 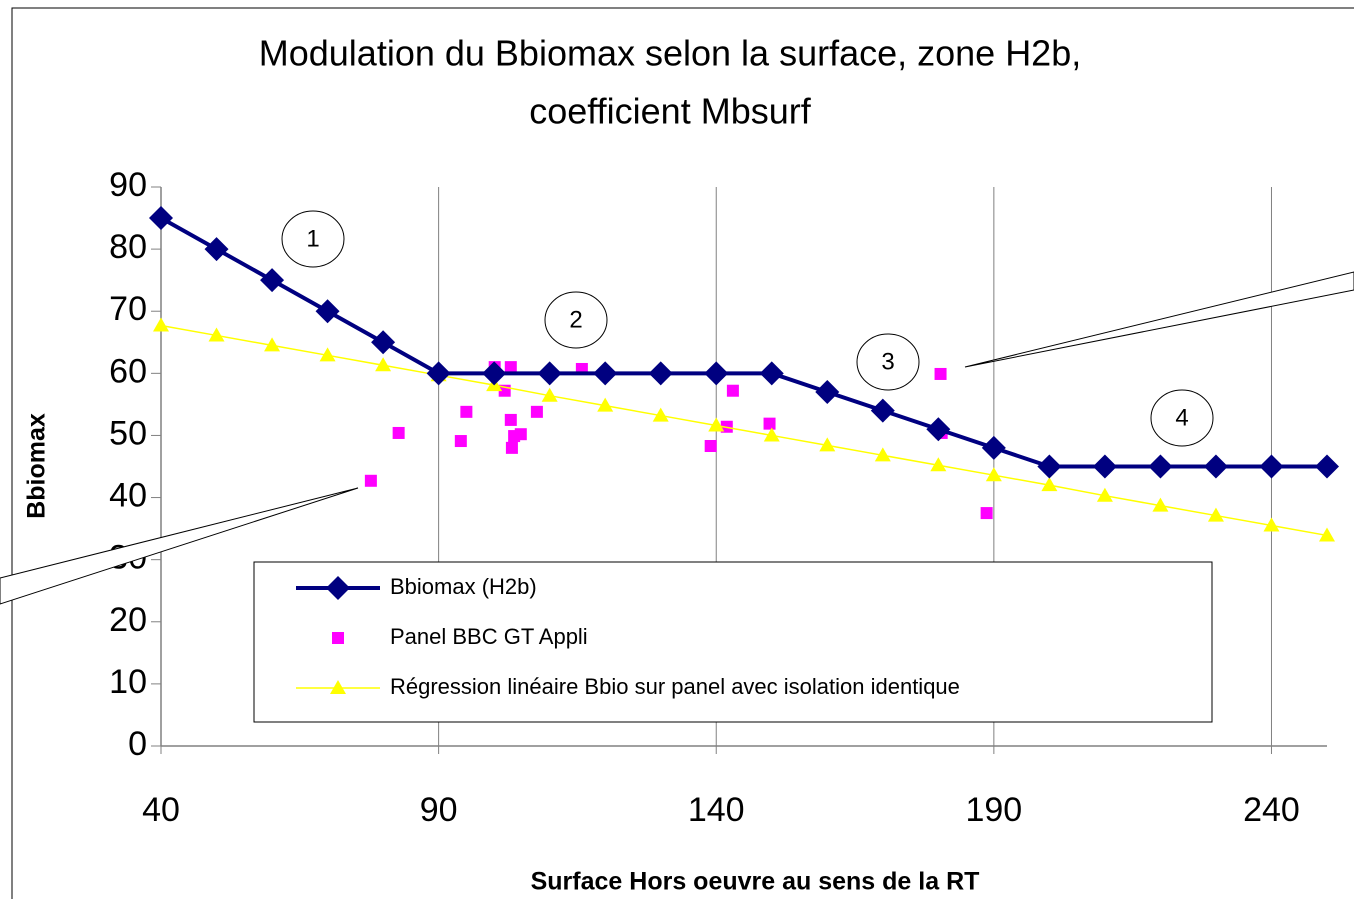 I want to click on x-tick-label: 190, so click(x=993, y=810).